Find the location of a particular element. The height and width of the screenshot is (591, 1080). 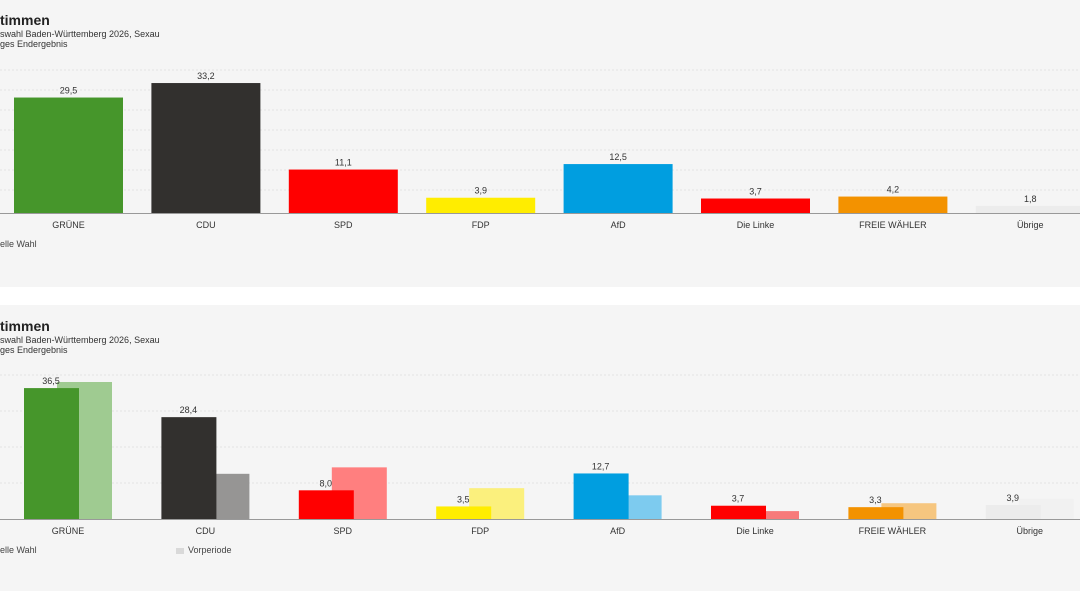

legend-swatch is located at coordinates (180, 550).